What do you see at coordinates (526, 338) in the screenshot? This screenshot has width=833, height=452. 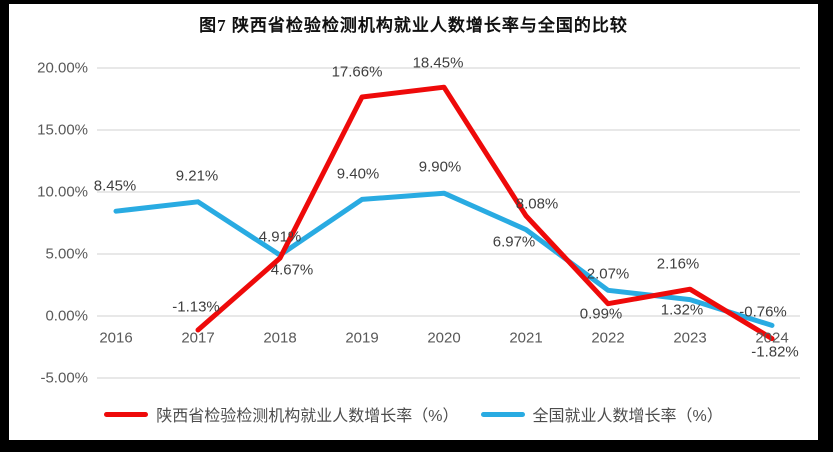 I see `x-tick-label: 2021` at bounding box center [526, 338].